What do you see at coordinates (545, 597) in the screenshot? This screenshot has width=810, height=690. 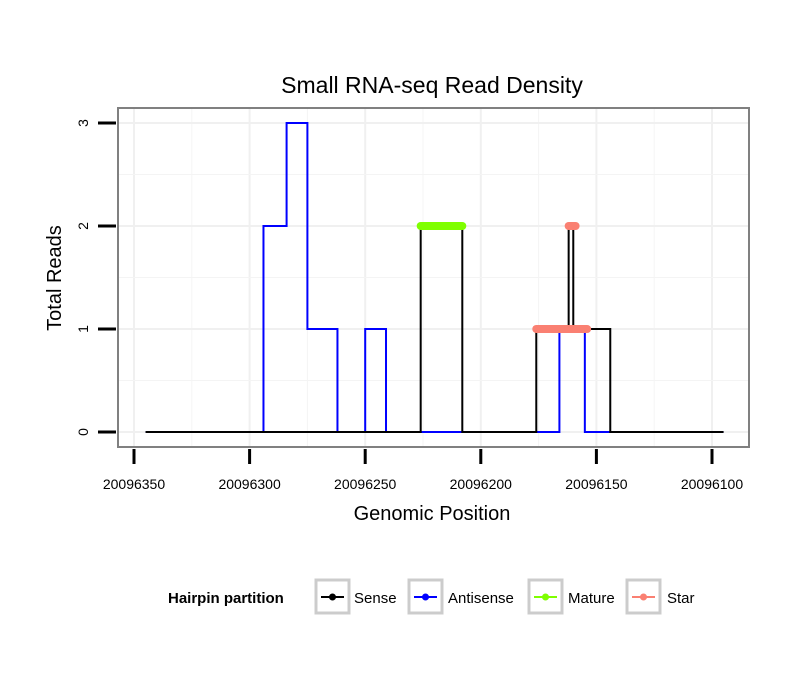 I see `legend-marker-mature` at bounding box center [545, 597].